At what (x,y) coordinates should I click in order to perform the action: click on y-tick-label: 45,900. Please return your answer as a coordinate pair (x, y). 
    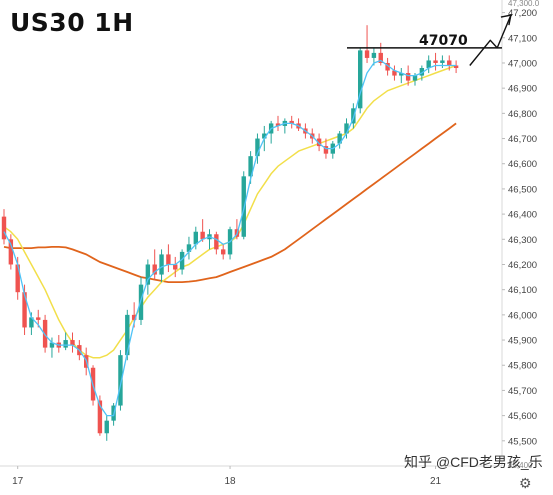
    Looking at the image, I should click on (522, 341).